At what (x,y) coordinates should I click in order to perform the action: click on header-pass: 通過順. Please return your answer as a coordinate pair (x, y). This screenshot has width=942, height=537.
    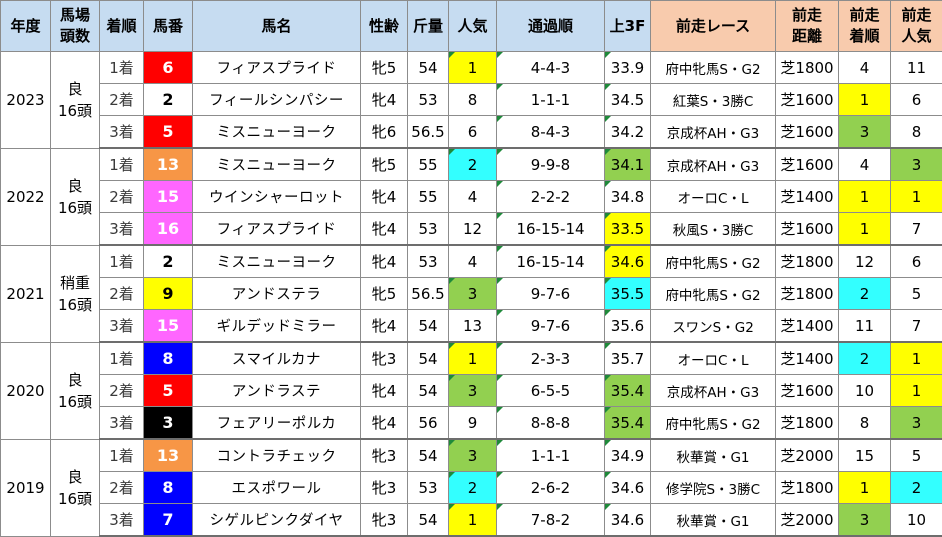
    Looking at the image, I should click on (551, 26).